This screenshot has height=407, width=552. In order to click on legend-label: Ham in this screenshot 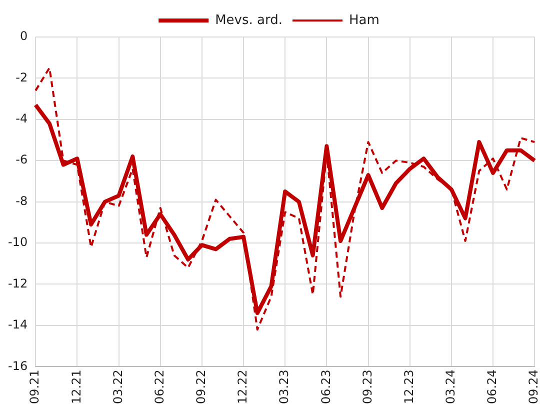, I will do `click(364, 20)`.